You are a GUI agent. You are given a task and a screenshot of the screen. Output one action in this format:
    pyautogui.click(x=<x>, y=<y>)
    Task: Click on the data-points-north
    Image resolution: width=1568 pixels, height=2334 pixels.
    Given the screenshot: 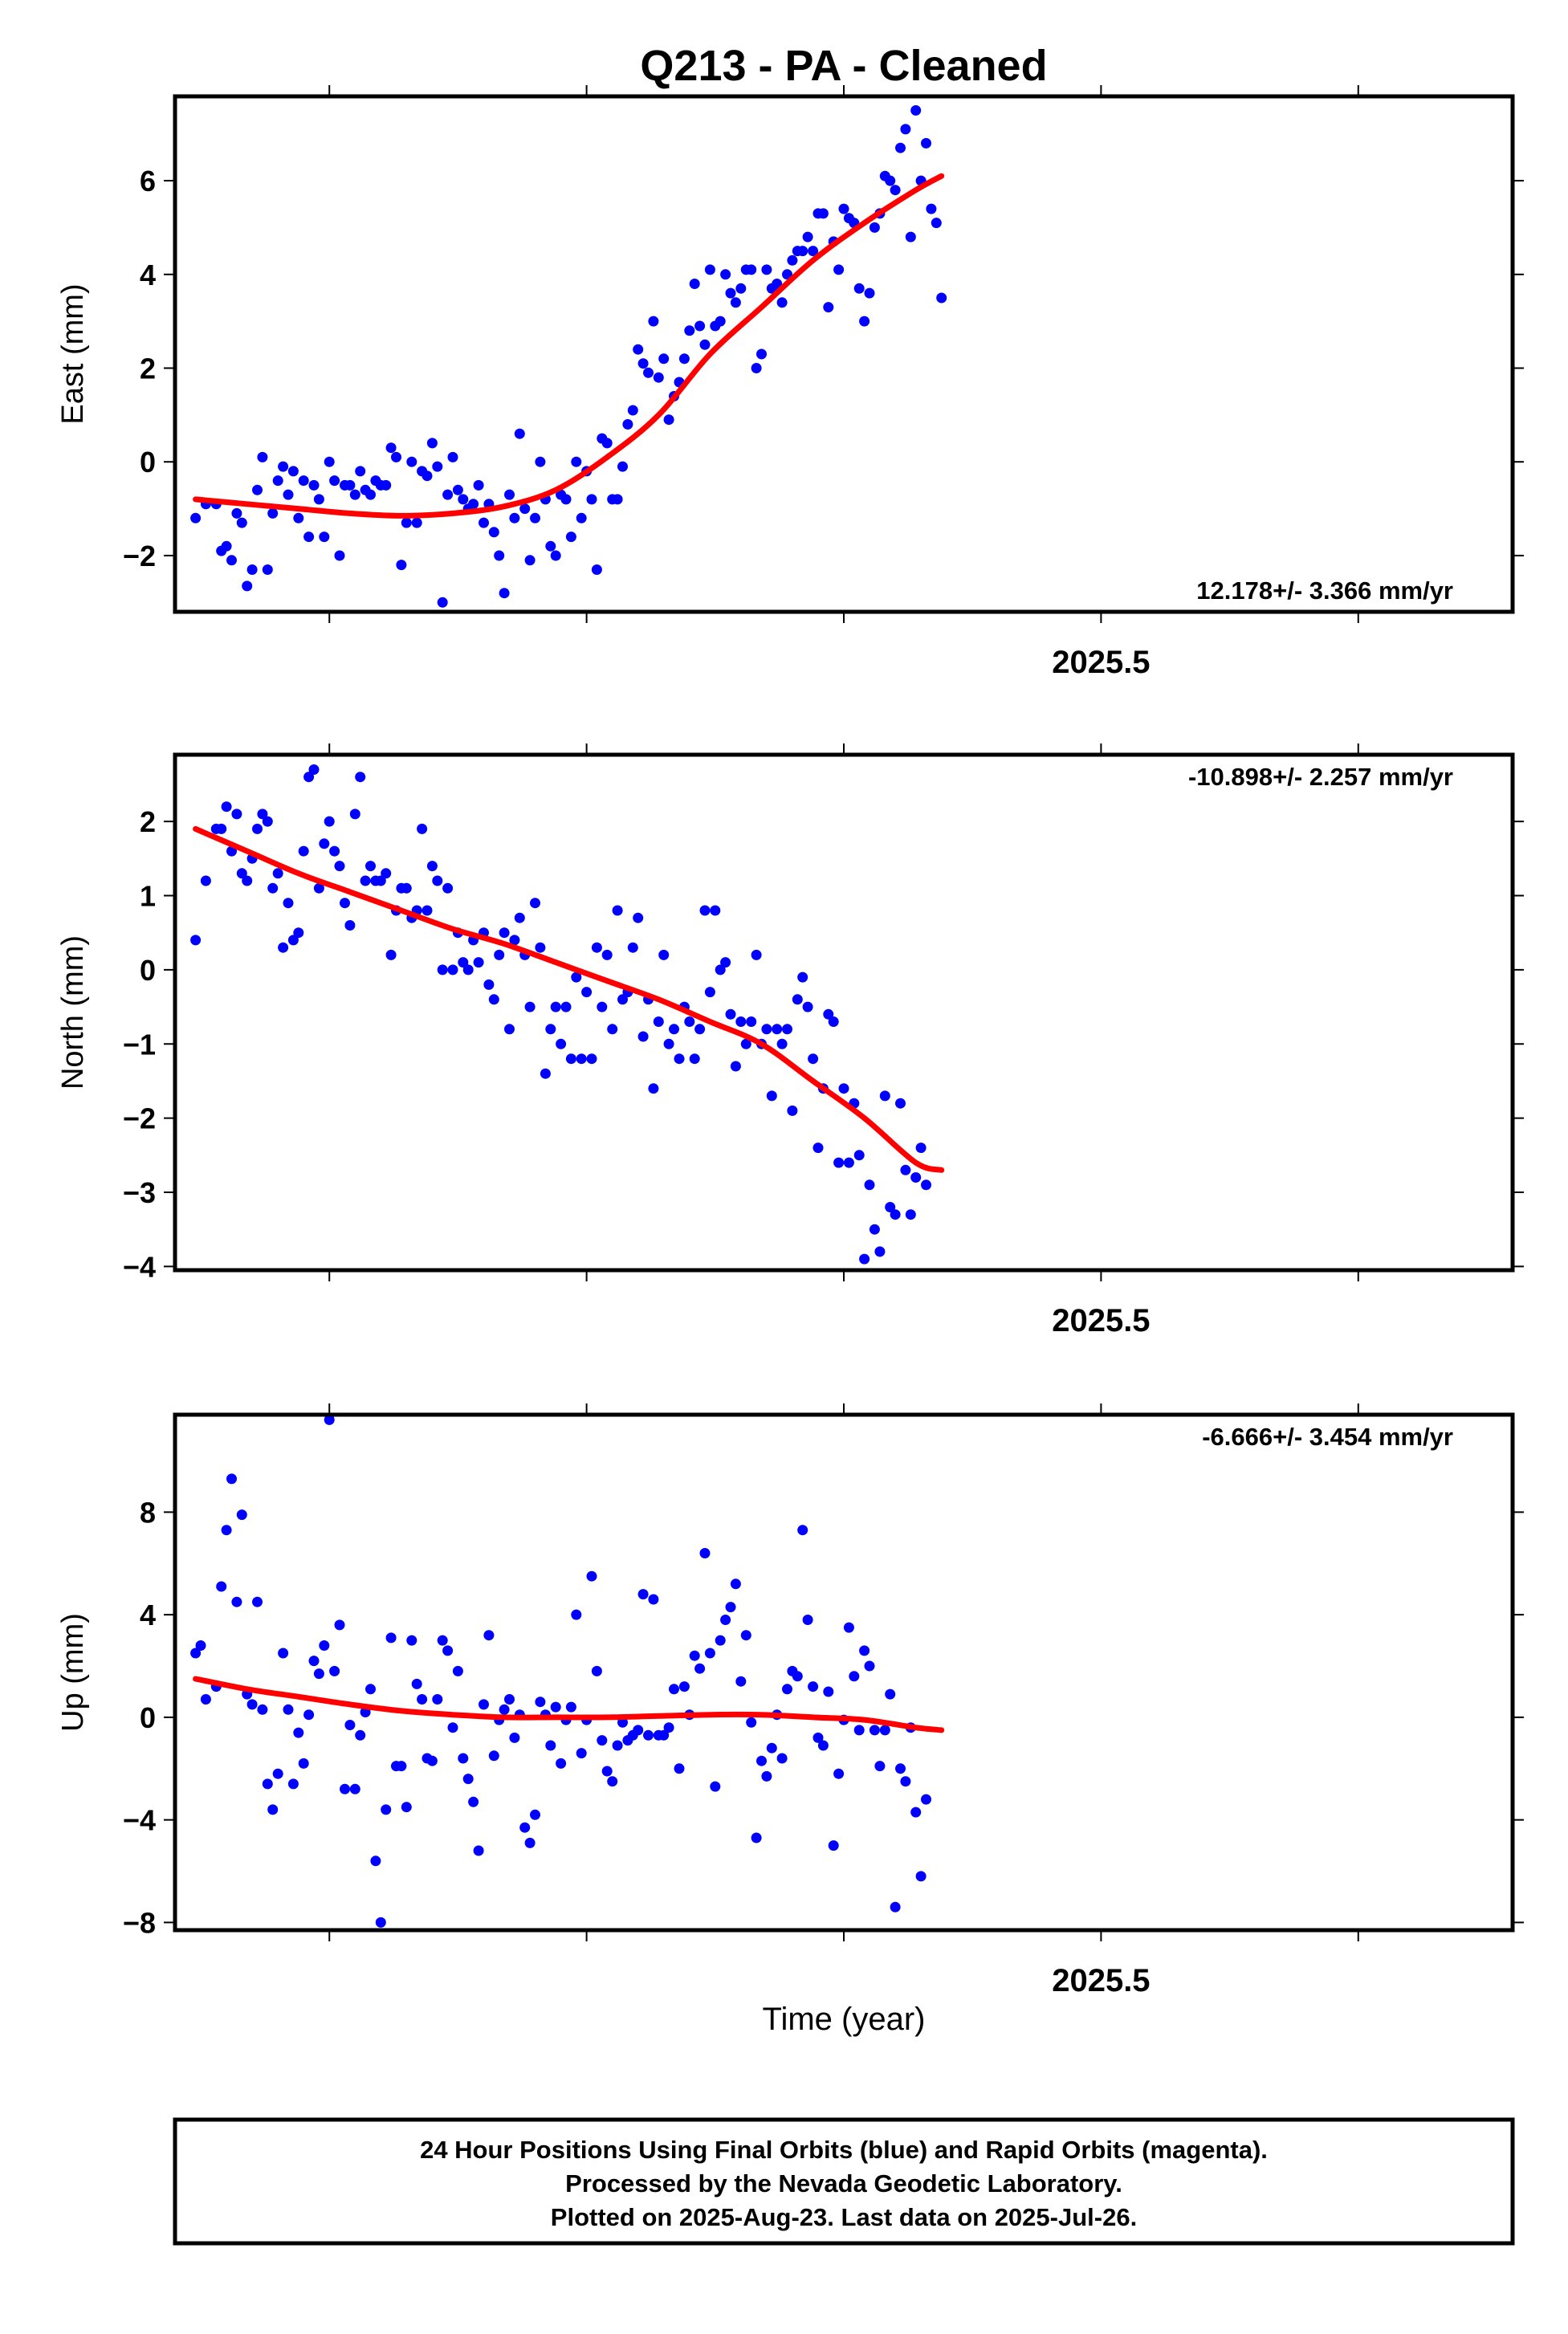 What is the action you would take?
    pyautogui.click(x=560, y=1014)
    